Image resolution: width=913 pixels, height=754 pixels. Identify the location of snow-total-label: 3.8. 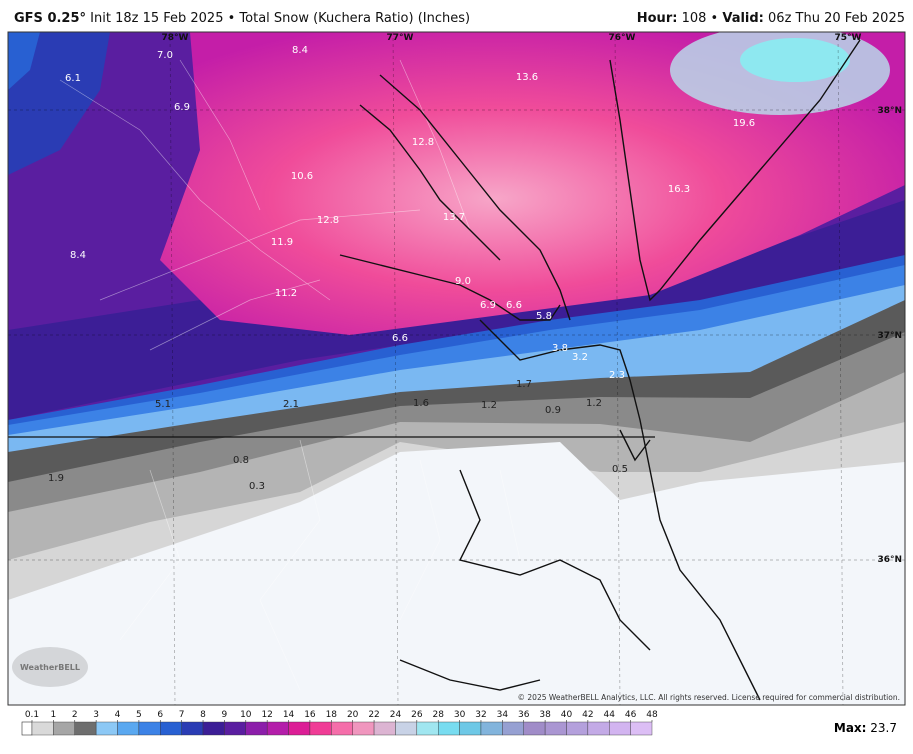
(560, 348).